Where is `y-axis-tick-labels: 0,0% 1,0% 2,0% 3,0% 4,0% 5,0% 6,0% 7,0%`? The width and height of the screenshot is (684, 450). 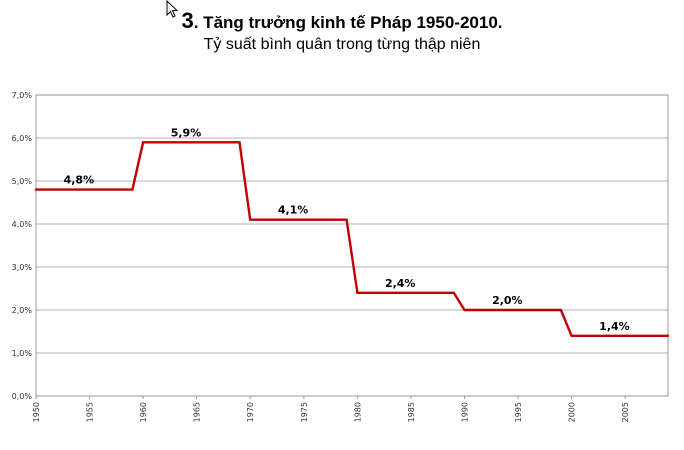 y-axis-tick-labels: 0,0% 1,0% 2,0% 3,0% 4,0% 5,0% 6,0% 7,0% is located at coordinates (22, 246).